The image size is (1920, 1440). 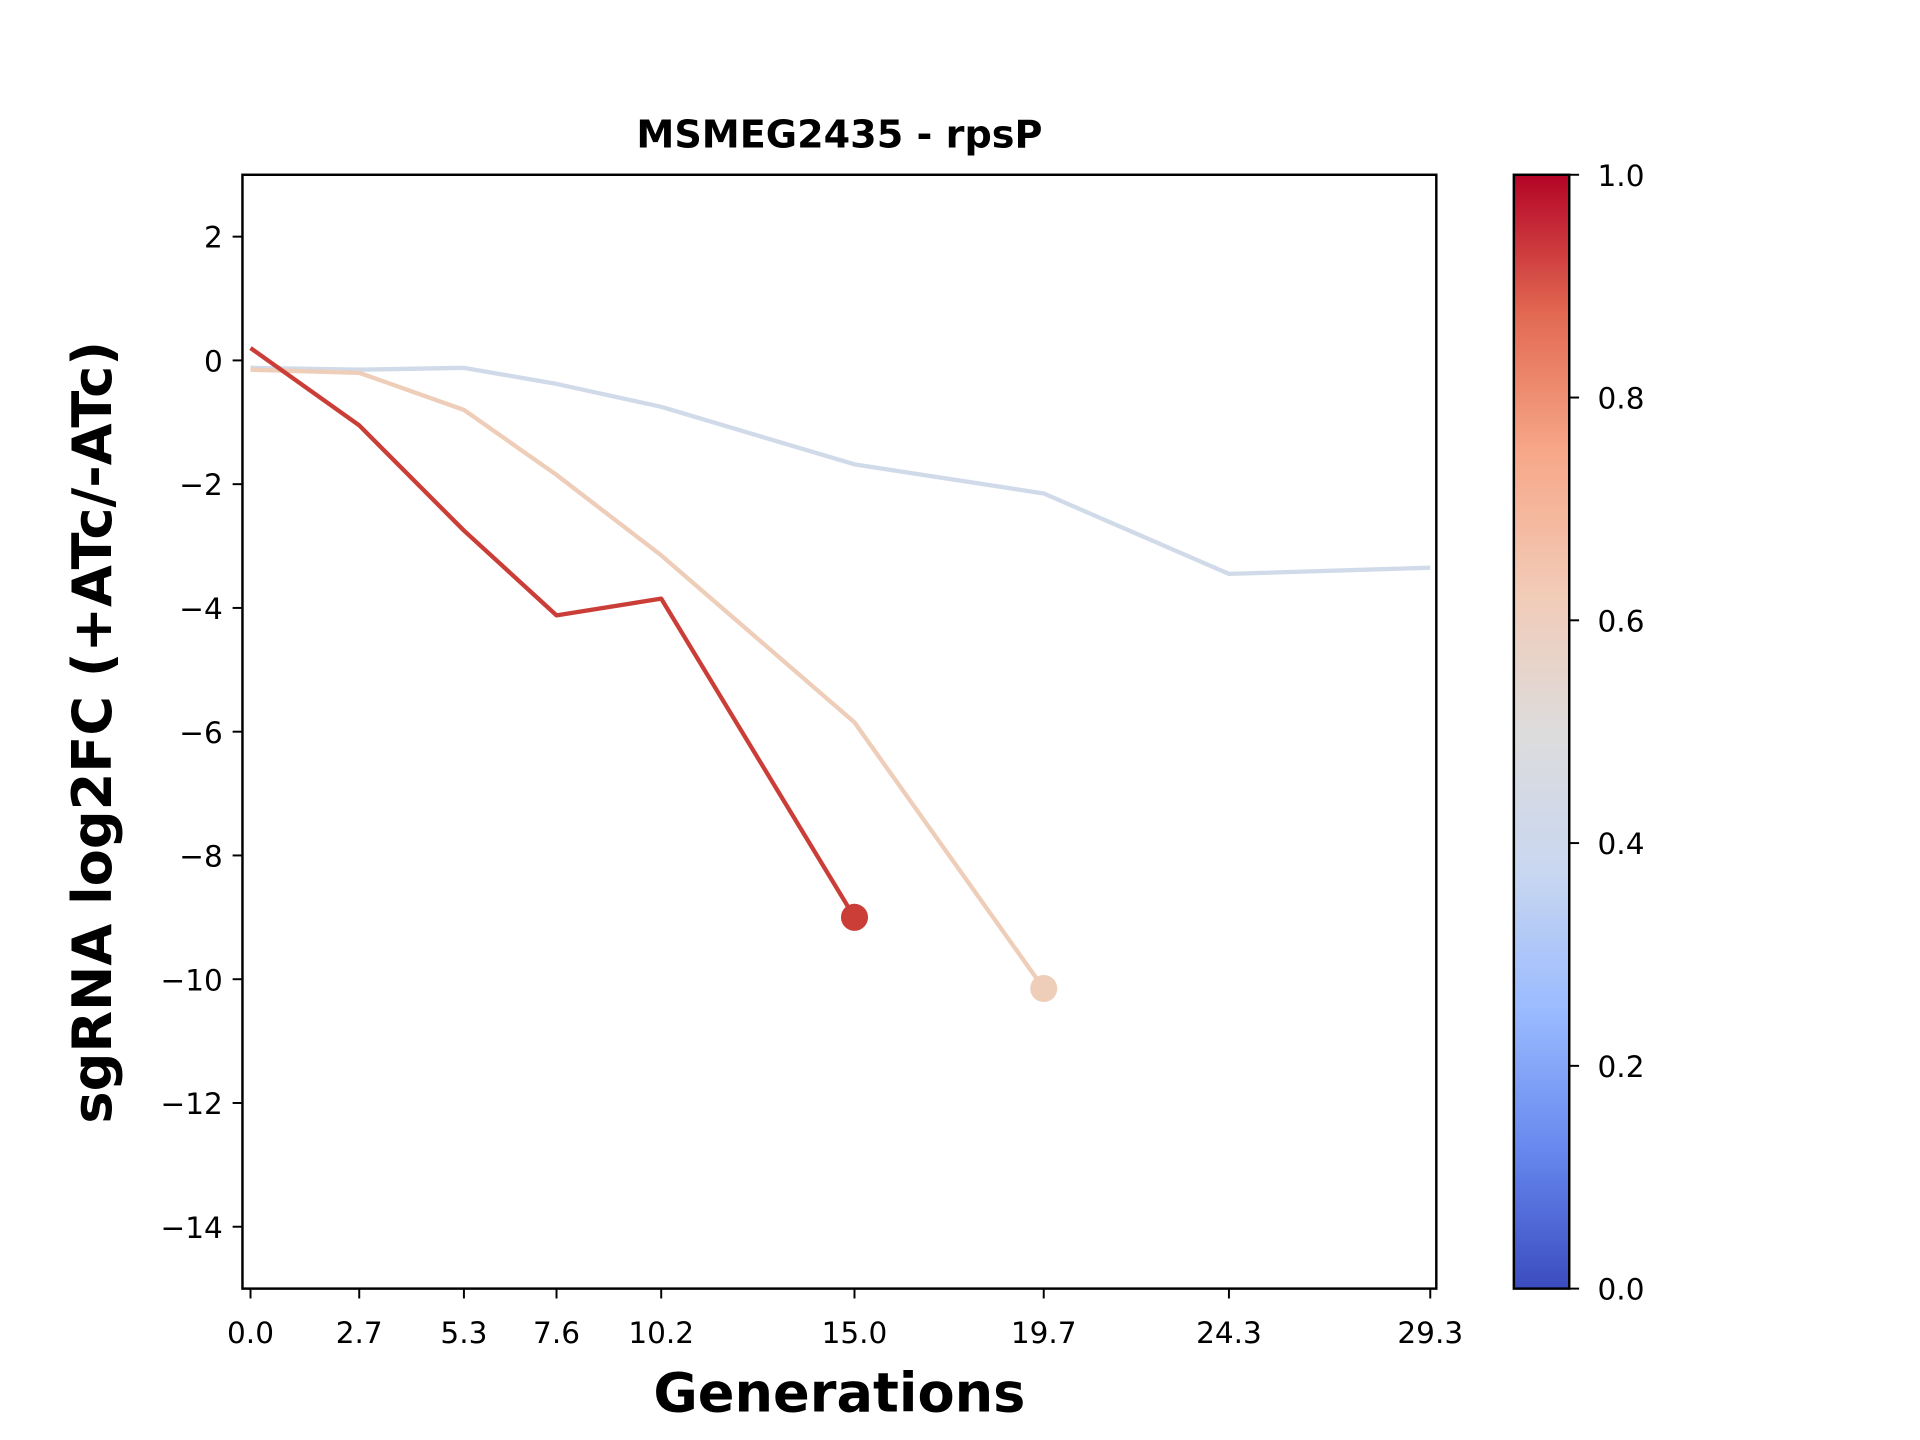 I want to click on colorbar-tick-label: 0.6, so click(x=1621, y=621).